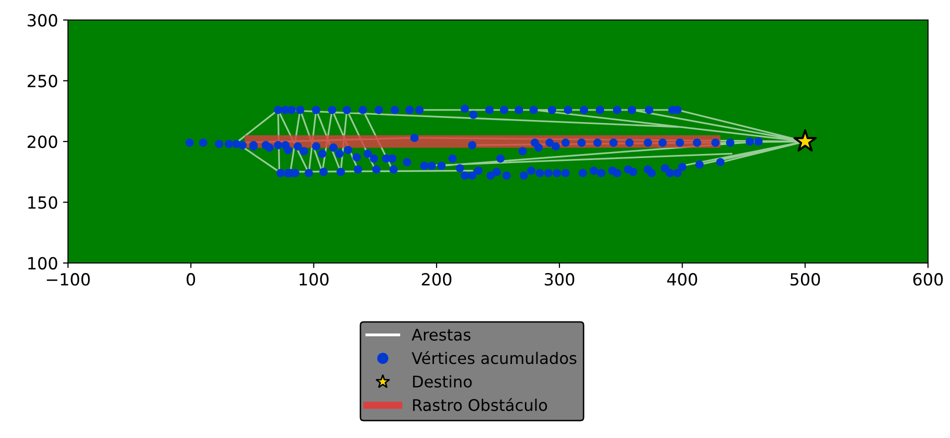 This screenshot has width=950, height=438. I want to click on x-tick-label: 0, so click(191, 279).